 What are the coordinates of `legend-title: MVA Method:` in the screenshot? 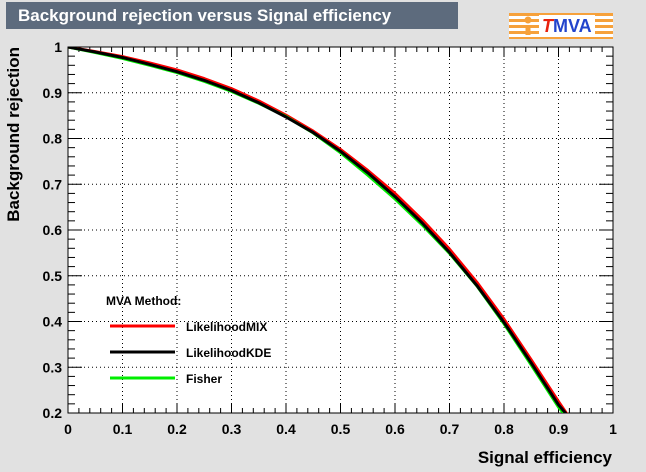 It's located at (143, 301).